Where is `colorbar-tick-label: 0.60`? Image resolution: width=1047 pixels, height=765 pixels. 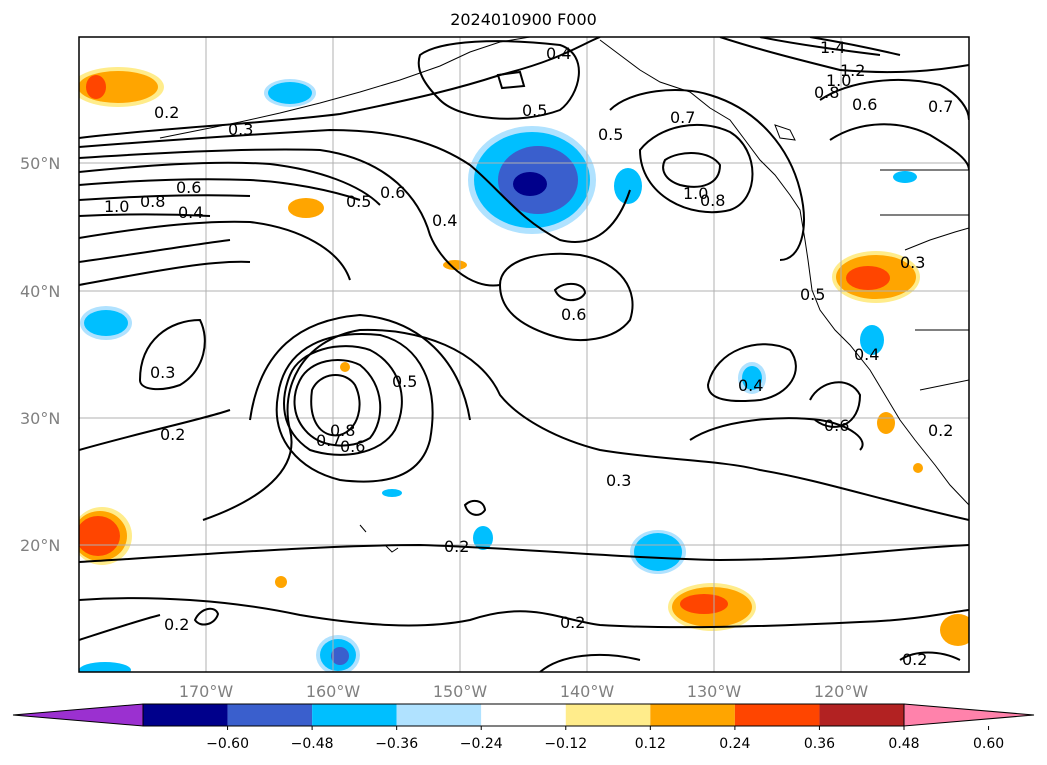 colorbar-tick-label: 0.60 is located at coordinates (988, 744).